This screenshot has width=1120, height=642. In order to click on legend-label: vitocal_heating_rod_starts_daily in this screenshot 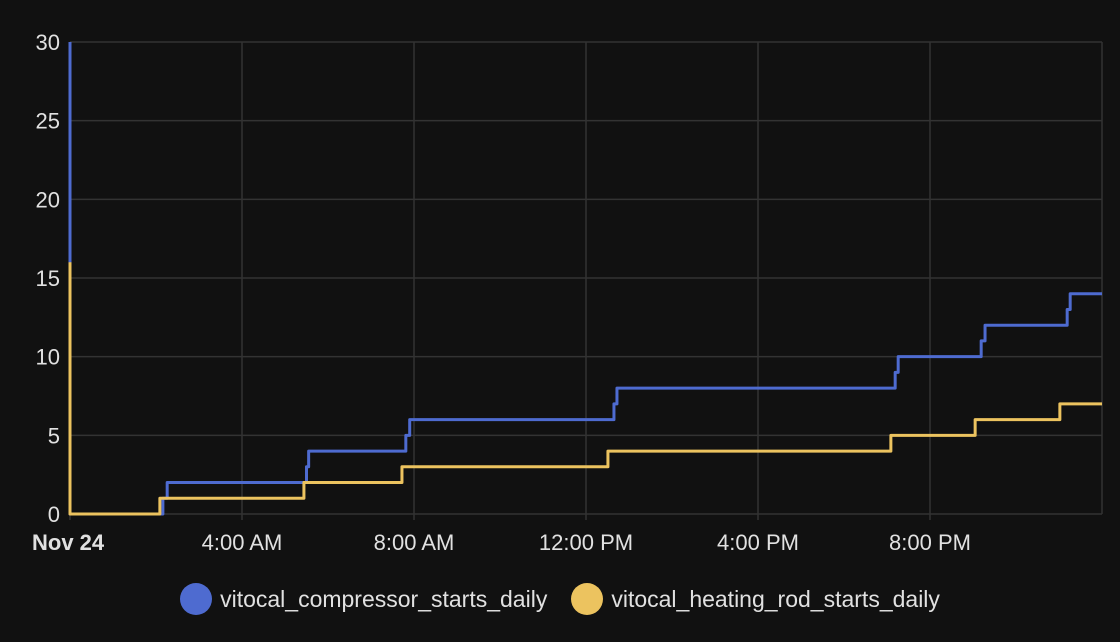, I will do `click(775, 598)`.